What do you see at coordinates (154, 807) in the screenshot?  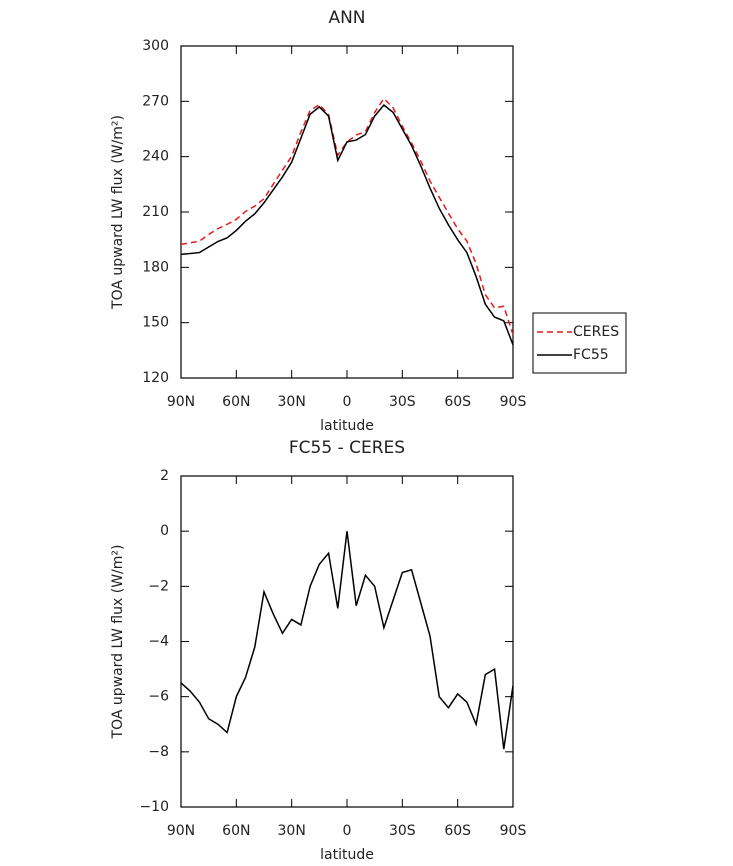 I see `y-tick-label: −10` at bounding box center [154, 807].